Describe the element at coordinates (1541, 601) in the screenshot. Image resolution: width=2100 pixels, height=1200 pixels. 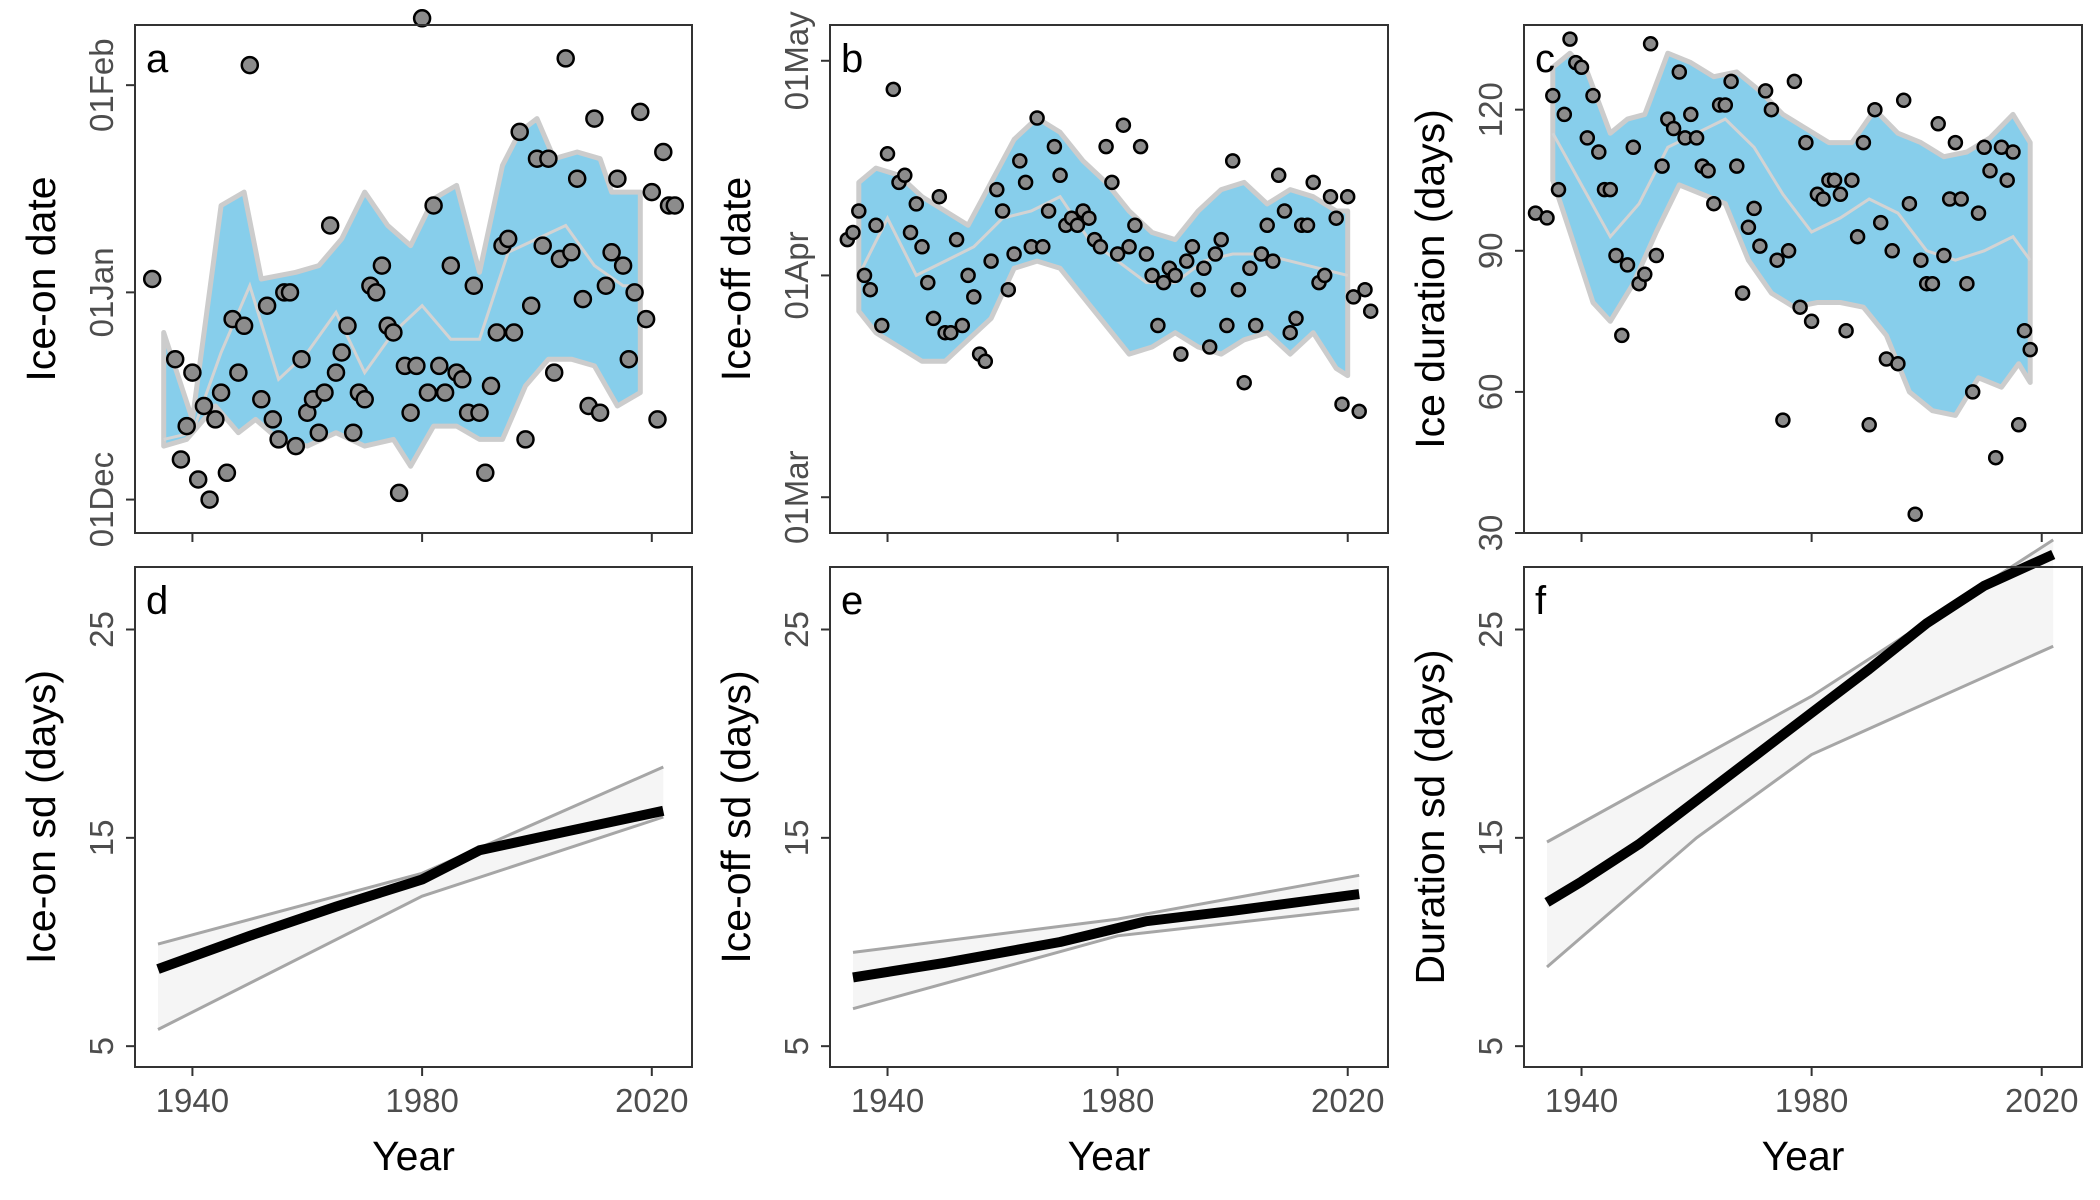
I see `panel-letter: f` at that location.